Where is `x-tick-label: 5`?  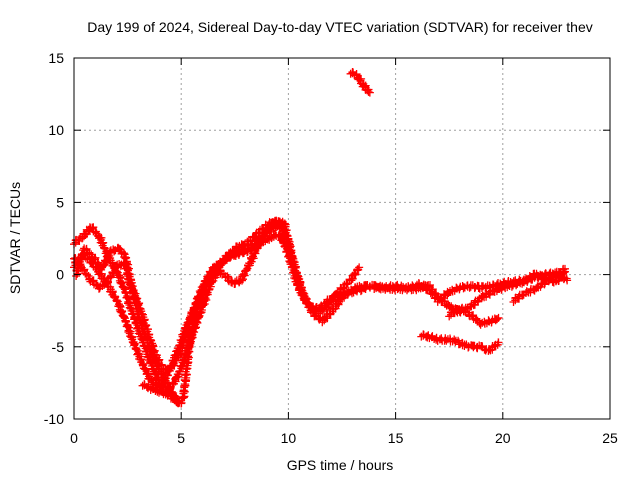
x-tick-label: 5 is located at coordinates (181, 438).